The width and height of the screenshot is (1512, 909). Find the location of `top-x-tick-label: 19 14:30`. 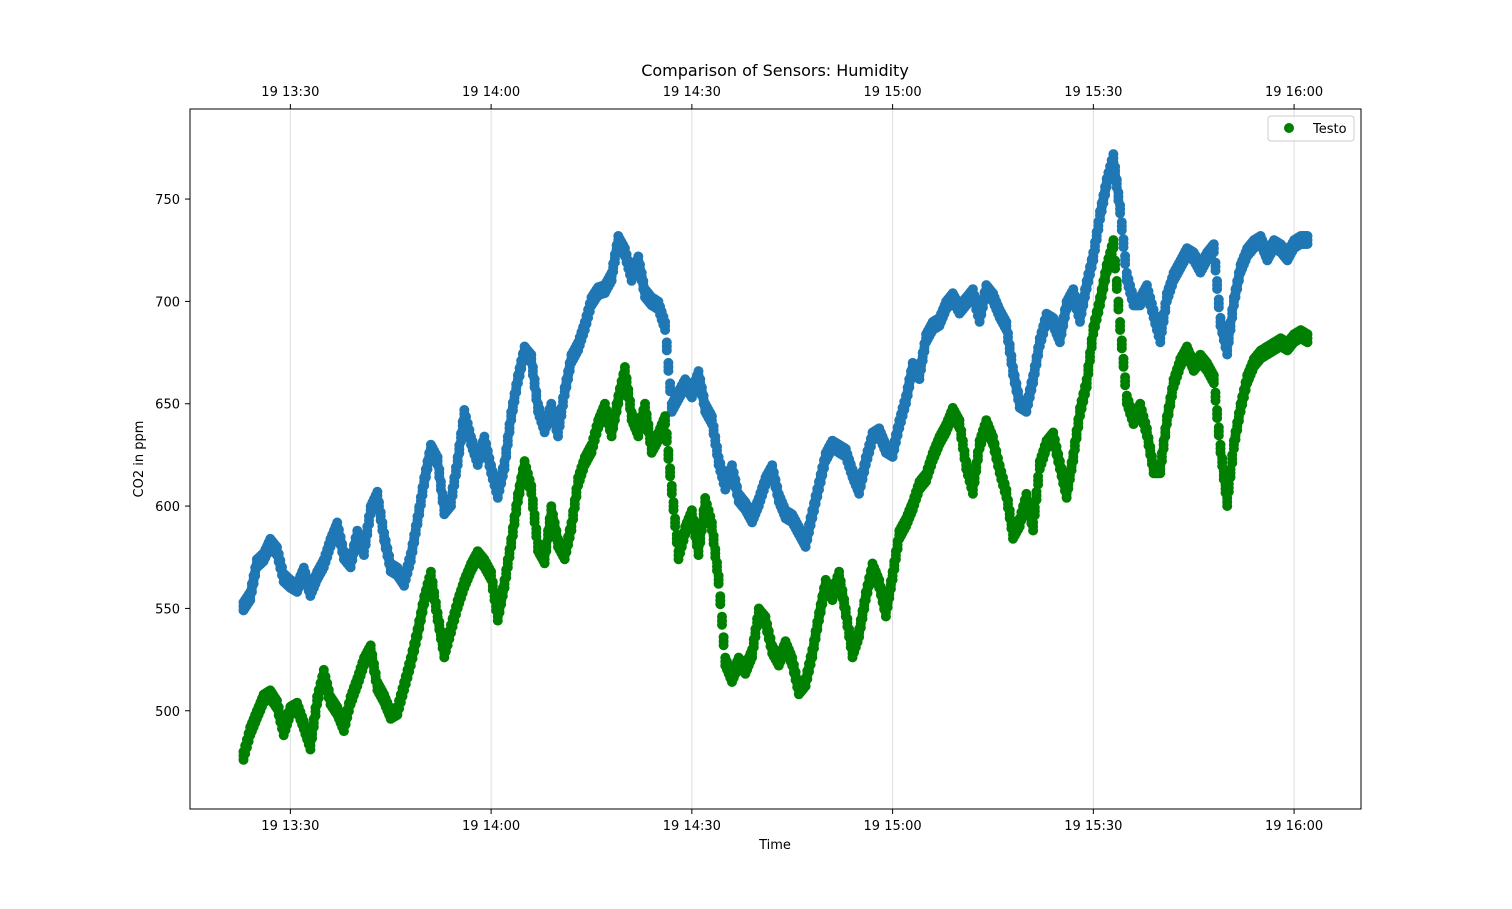

top-x-tick-label: 19 14:30 is located at coordinates (692, 92).